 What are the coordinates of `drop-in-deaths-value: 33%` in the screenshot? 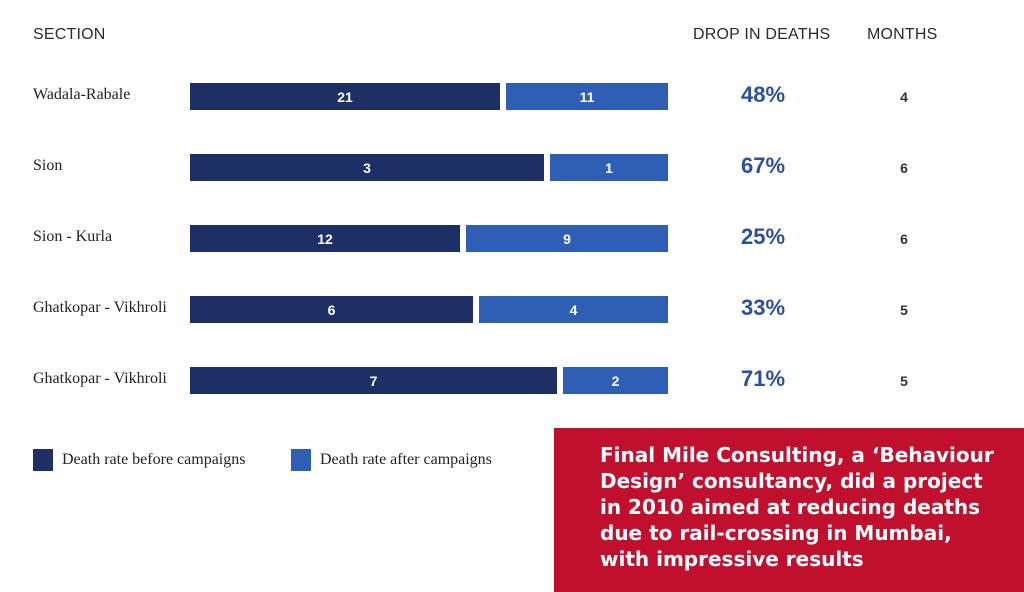 It's located at (763, 307).